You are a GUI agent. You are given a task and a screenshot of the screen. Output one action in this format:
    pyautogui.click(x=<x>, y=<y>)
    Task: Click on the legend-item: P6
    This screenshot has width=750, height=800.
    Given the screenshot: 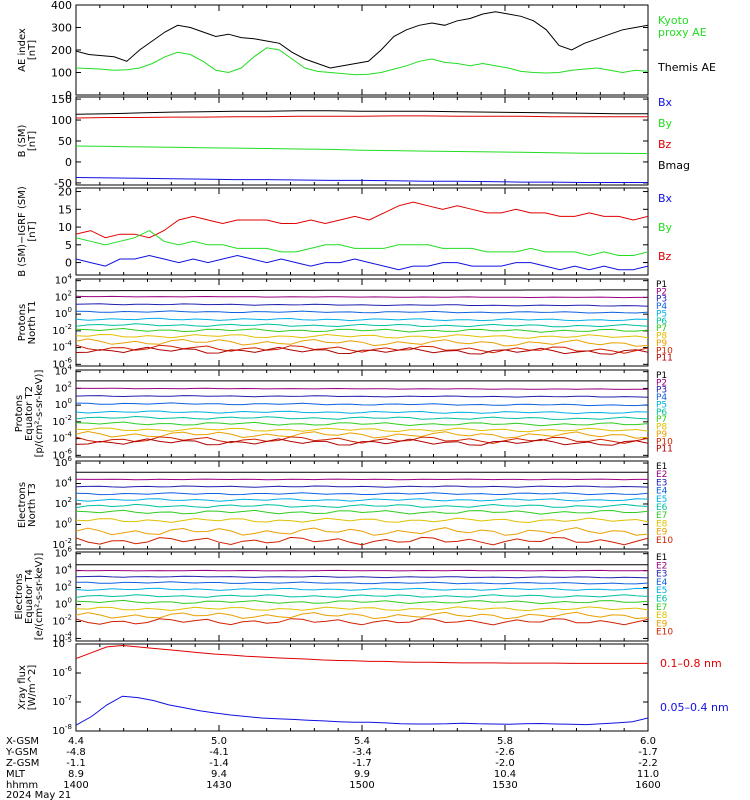 What is the action you would take?
    pyautogui.click(x=661, y=413)
    